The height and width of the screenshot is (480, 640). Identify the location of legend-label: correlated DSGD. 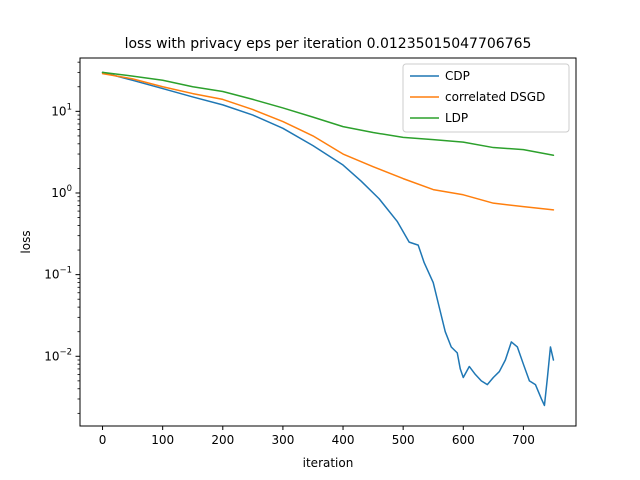
(495, 97).